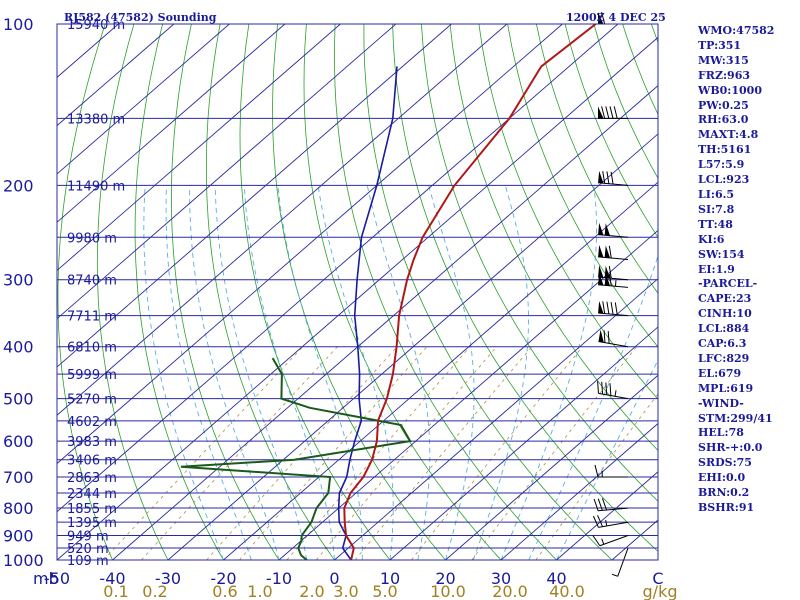 Image resolution: width=800 pixels, height=600 pixels. I want to click on mixing-ratio-label: 0.6, so click(224, 591).